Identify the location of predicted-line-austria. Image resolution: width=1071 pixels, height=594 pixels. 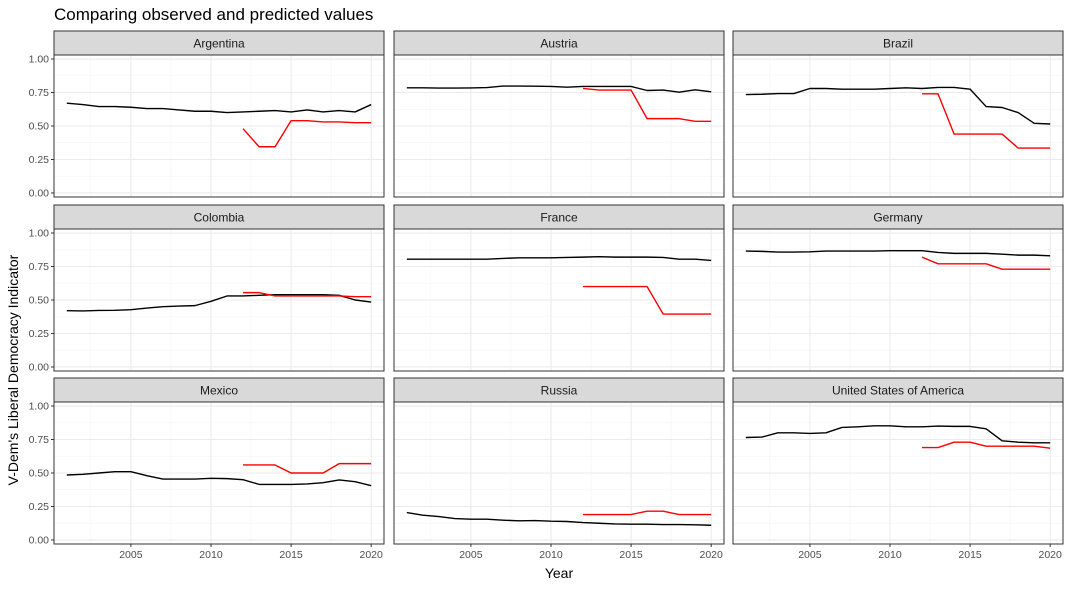
(647, 105).